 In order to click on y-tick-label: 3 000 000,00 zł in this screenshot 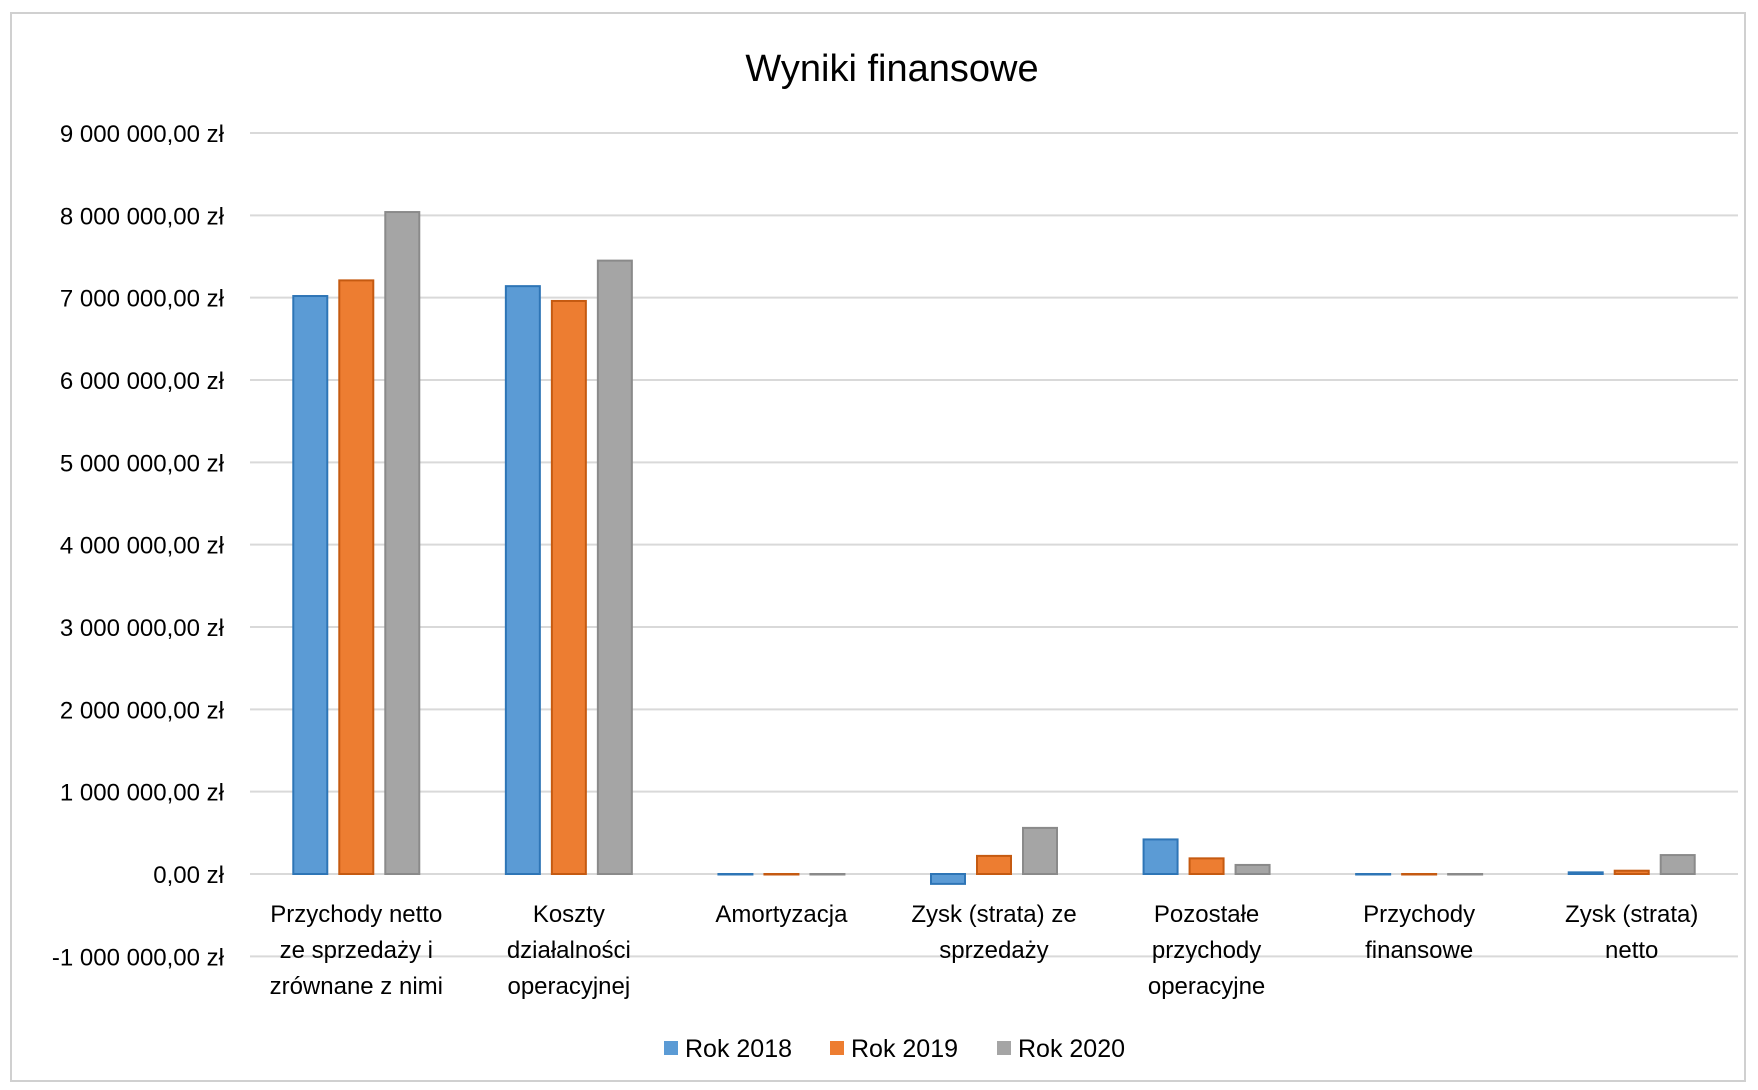, I will do `click(142, 628)`.